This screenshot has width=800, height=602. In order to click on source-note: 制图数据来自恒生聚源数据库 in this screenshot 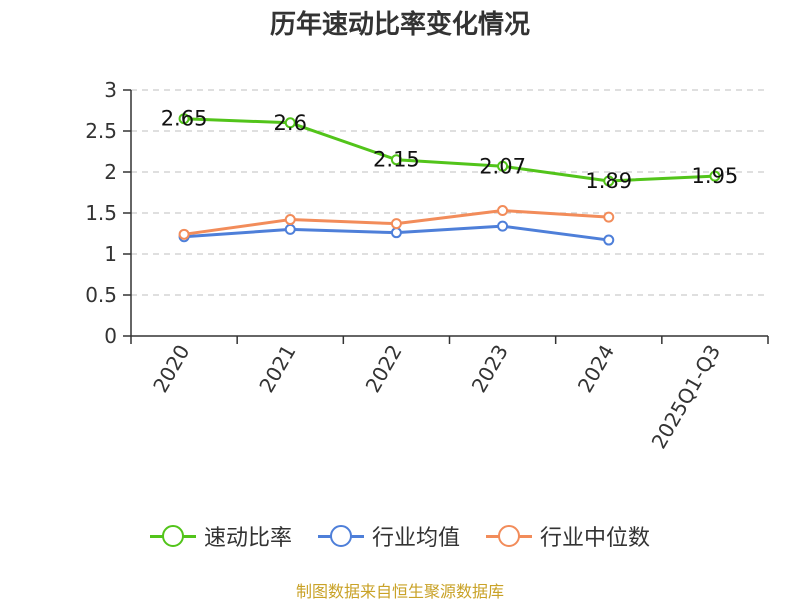, I will do `click(399, 591)`.